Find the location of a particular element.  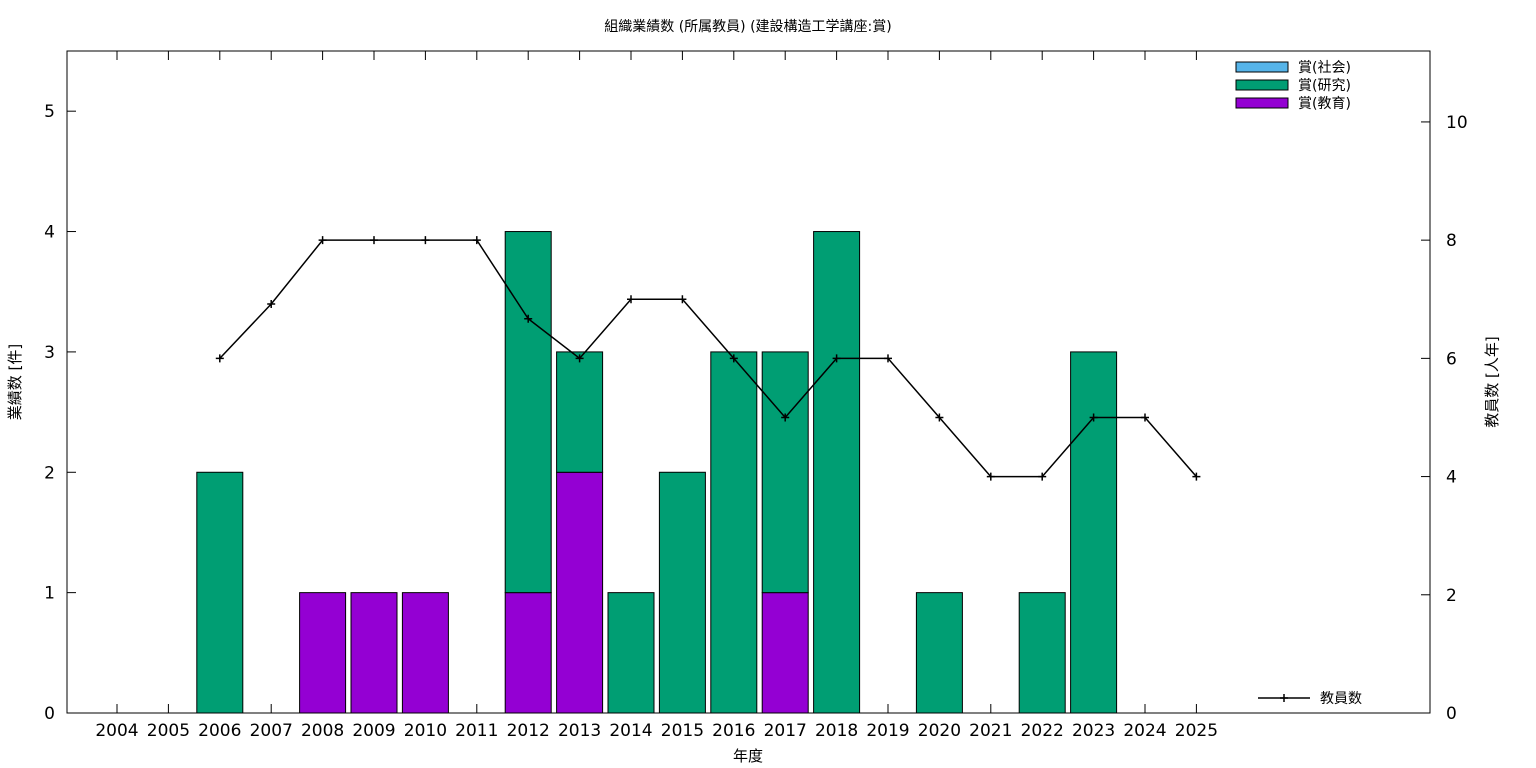

x-tick-label: 2021 is located at coordinates (990, 731).